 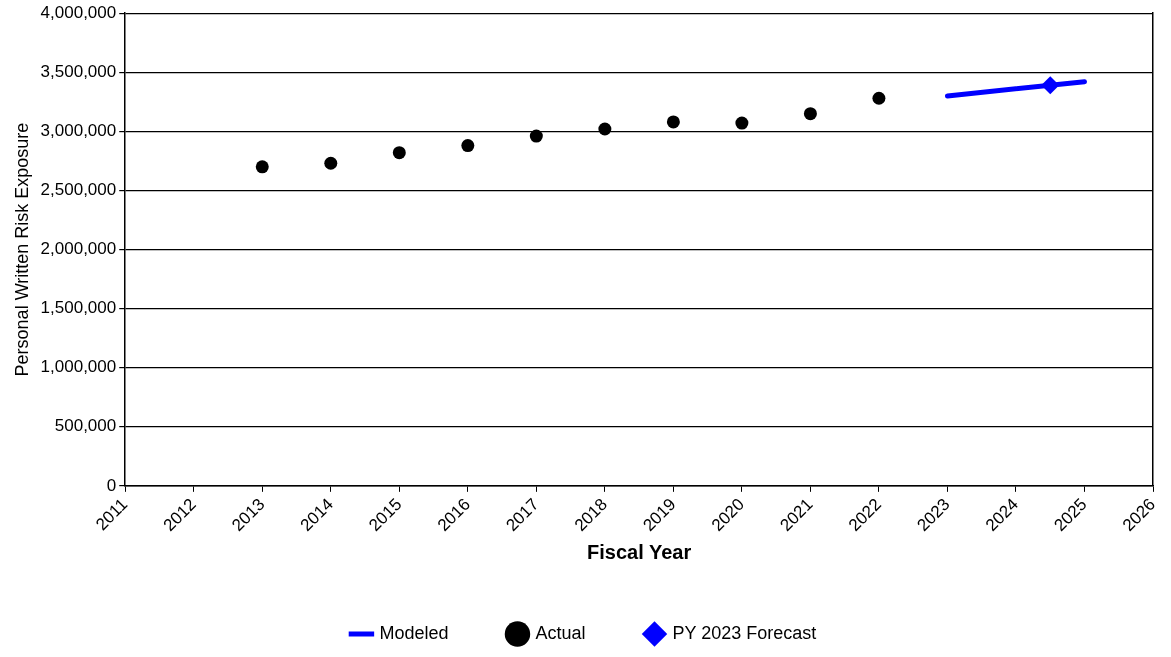 What do you see at coordinates (639, 551) in the screenshot?
I see `x-axis-title: Fiscal Year` at bounding box center [639, 551].